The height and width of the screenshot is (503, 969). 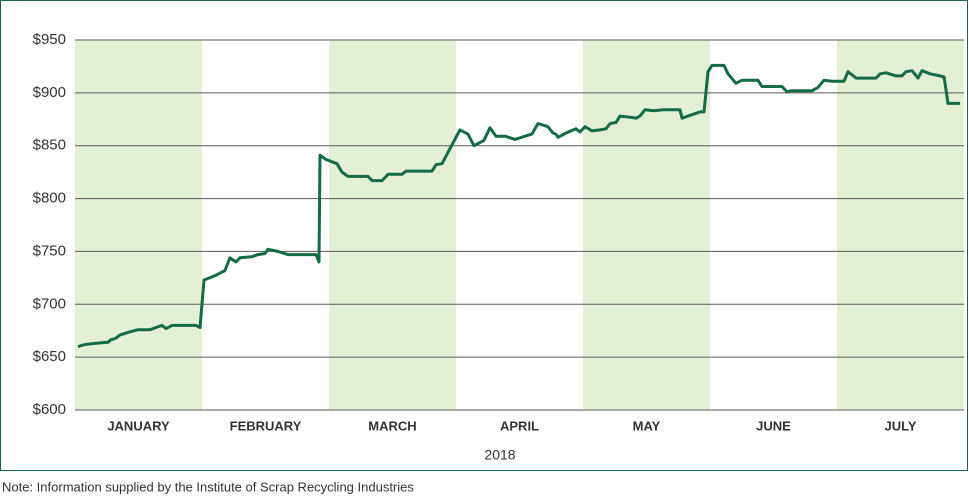 I want to click on y-tick-label: $700, so click(x=49, y=303).